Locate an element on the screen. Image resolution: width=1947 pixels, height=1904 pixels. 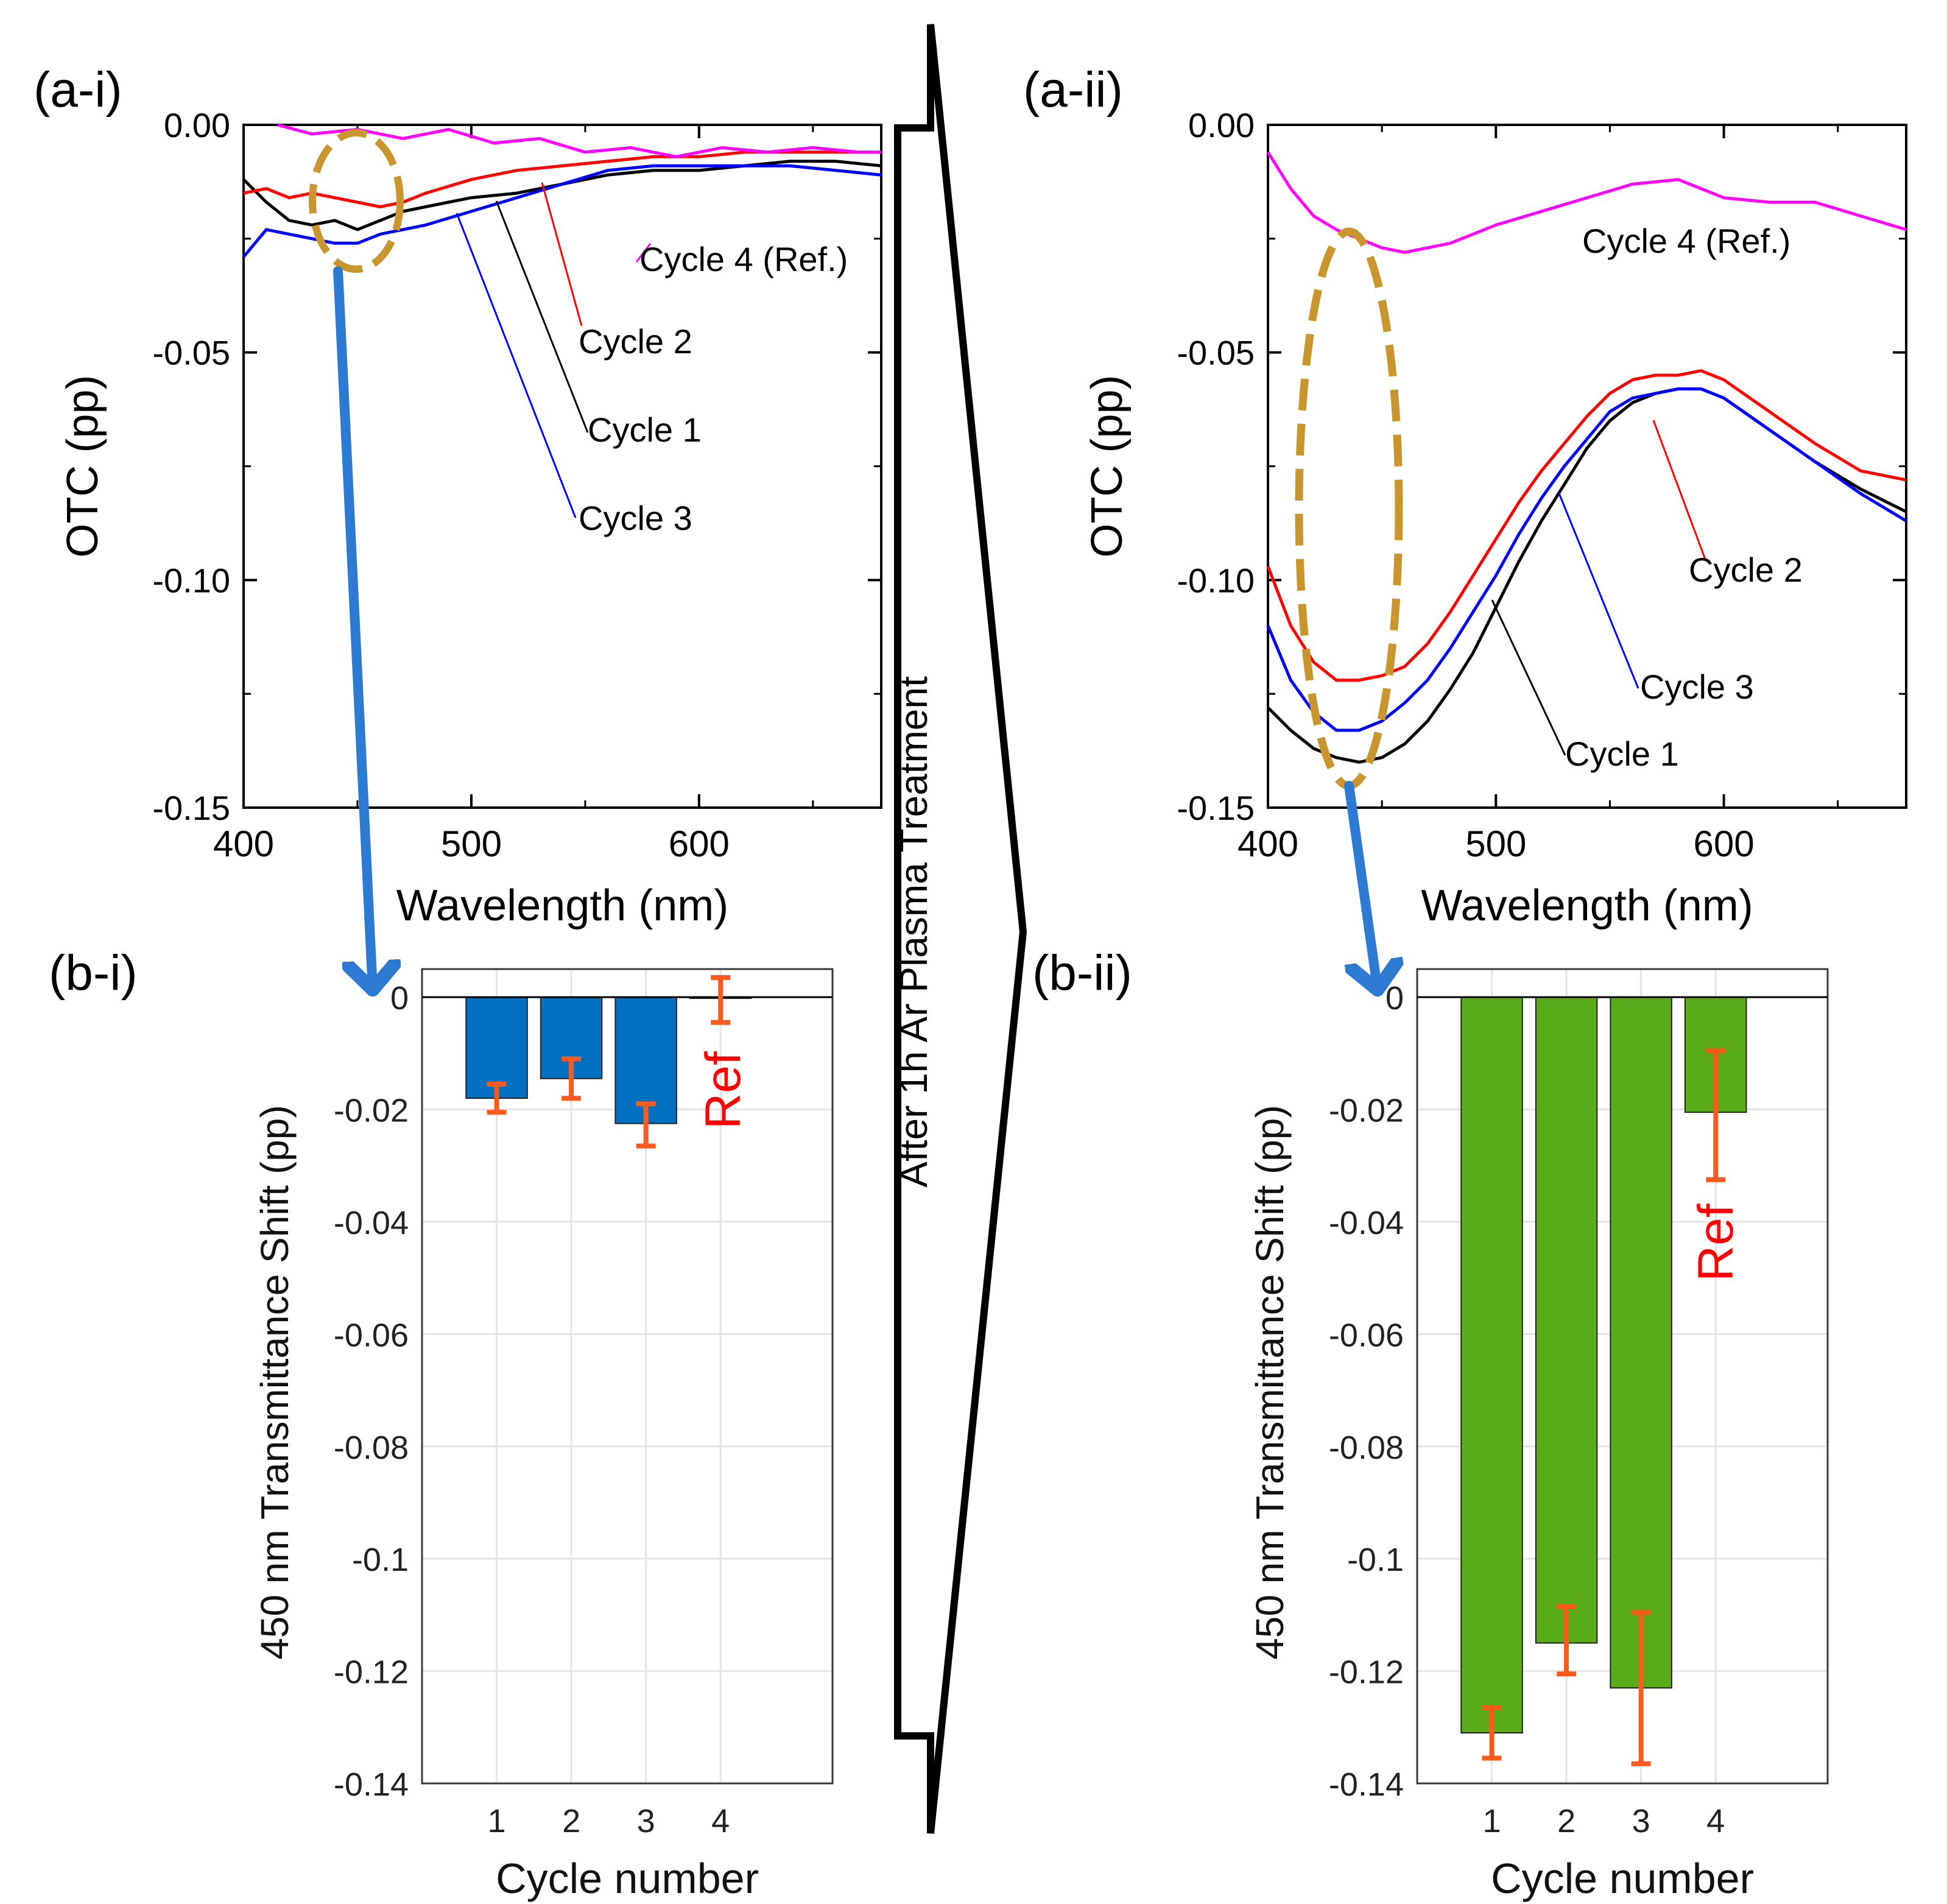
highlight-ellipse-a-i is located at coordinates (356, 201).